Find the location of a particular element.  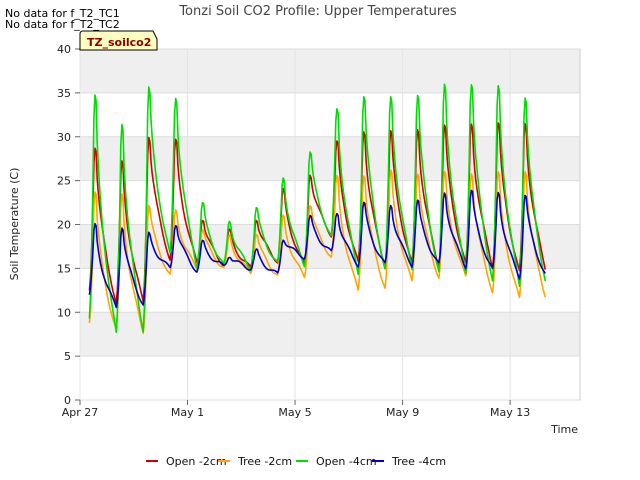

y-tick-label: 5 is located at coordinates (67, 356).